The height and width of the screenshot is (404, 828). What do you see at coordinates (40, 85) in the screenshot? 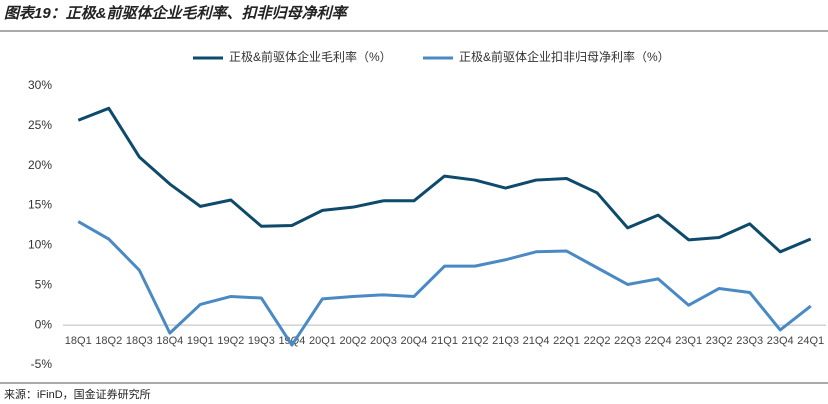
I see `y-tick-label: 30%` at bounding box center [40, 85].